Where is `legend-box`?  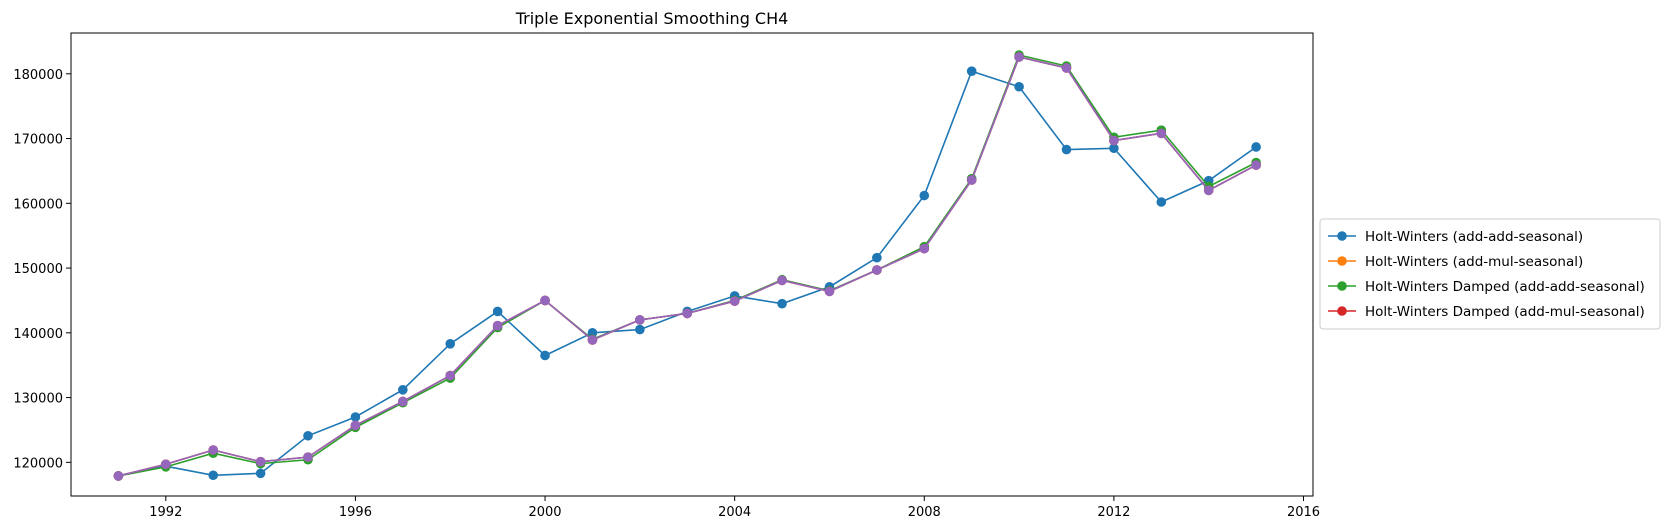 legend-box is located at coordinates (1490, 274).